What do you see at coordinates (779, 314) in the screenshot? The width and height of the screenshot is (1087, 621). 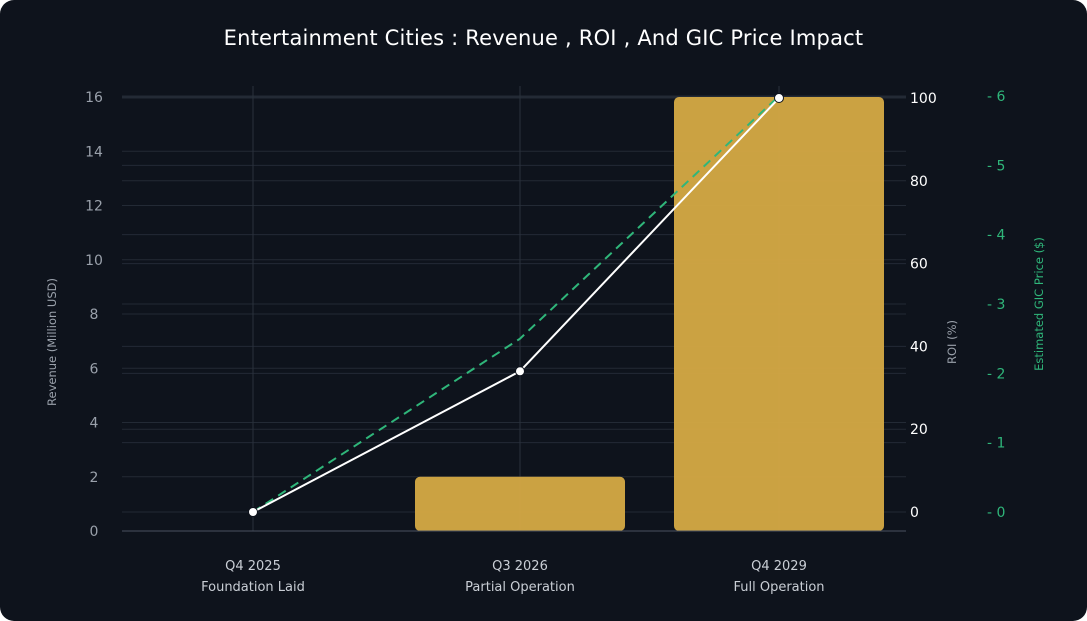 I see `bar-q4-2029` at bounding box center [779, 314].